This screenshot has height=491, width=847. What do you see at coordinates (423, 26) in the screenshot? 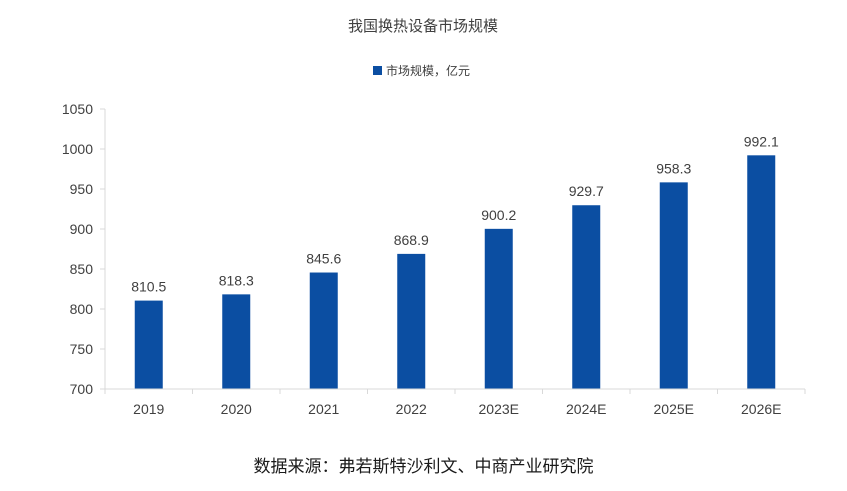
I see `chart-title: 我国换热设备市场规模` at bounding box center [423, 26].